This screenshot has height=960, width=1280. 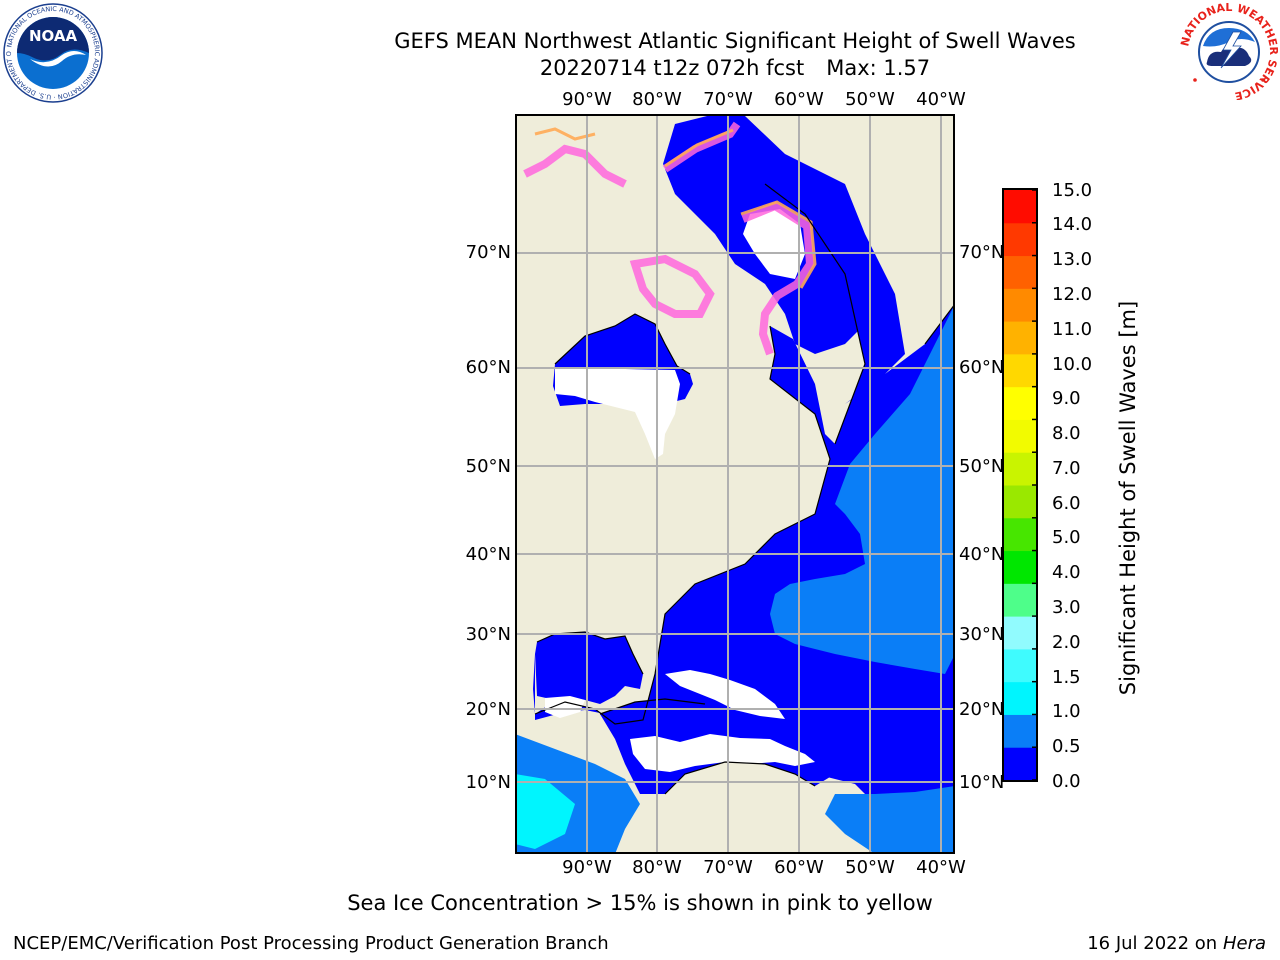 I want to click on nws-logo-icon: NATIONAL WEATHER SERVICE, so click(x=1229, y=51).